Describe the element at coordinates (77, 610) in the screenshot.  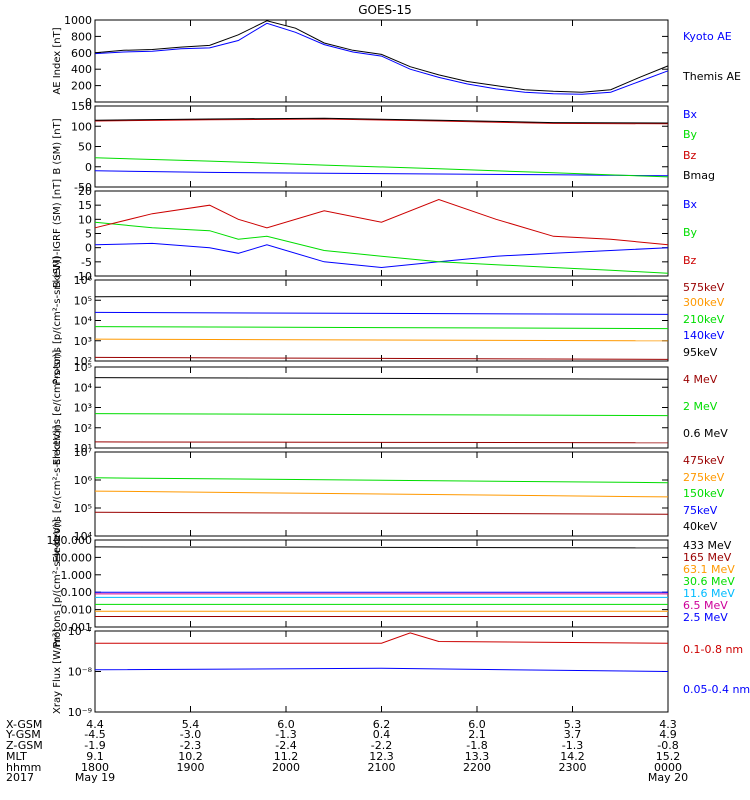
I see `y-tick-label: 0.010` at that location.